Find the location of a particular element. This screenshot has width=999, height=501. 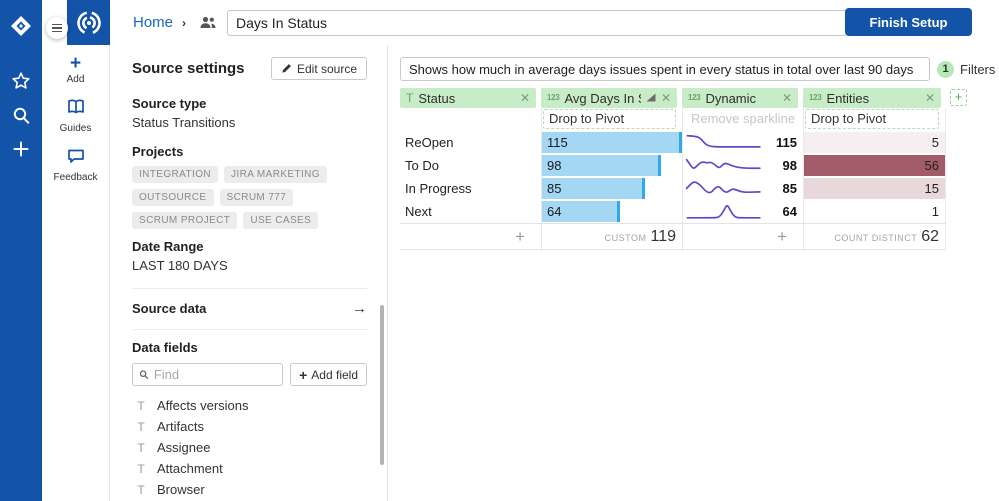

pivot-drop-cell: Drop to Pivot is located at coordinates (874, 119).